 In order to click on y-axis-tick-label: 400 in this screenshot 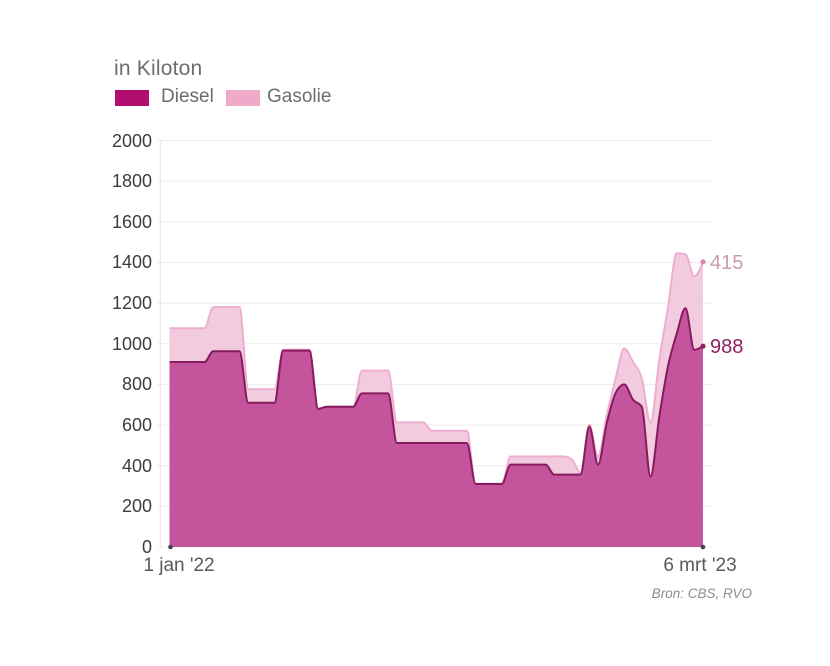, I will do `click(136, 465)`.